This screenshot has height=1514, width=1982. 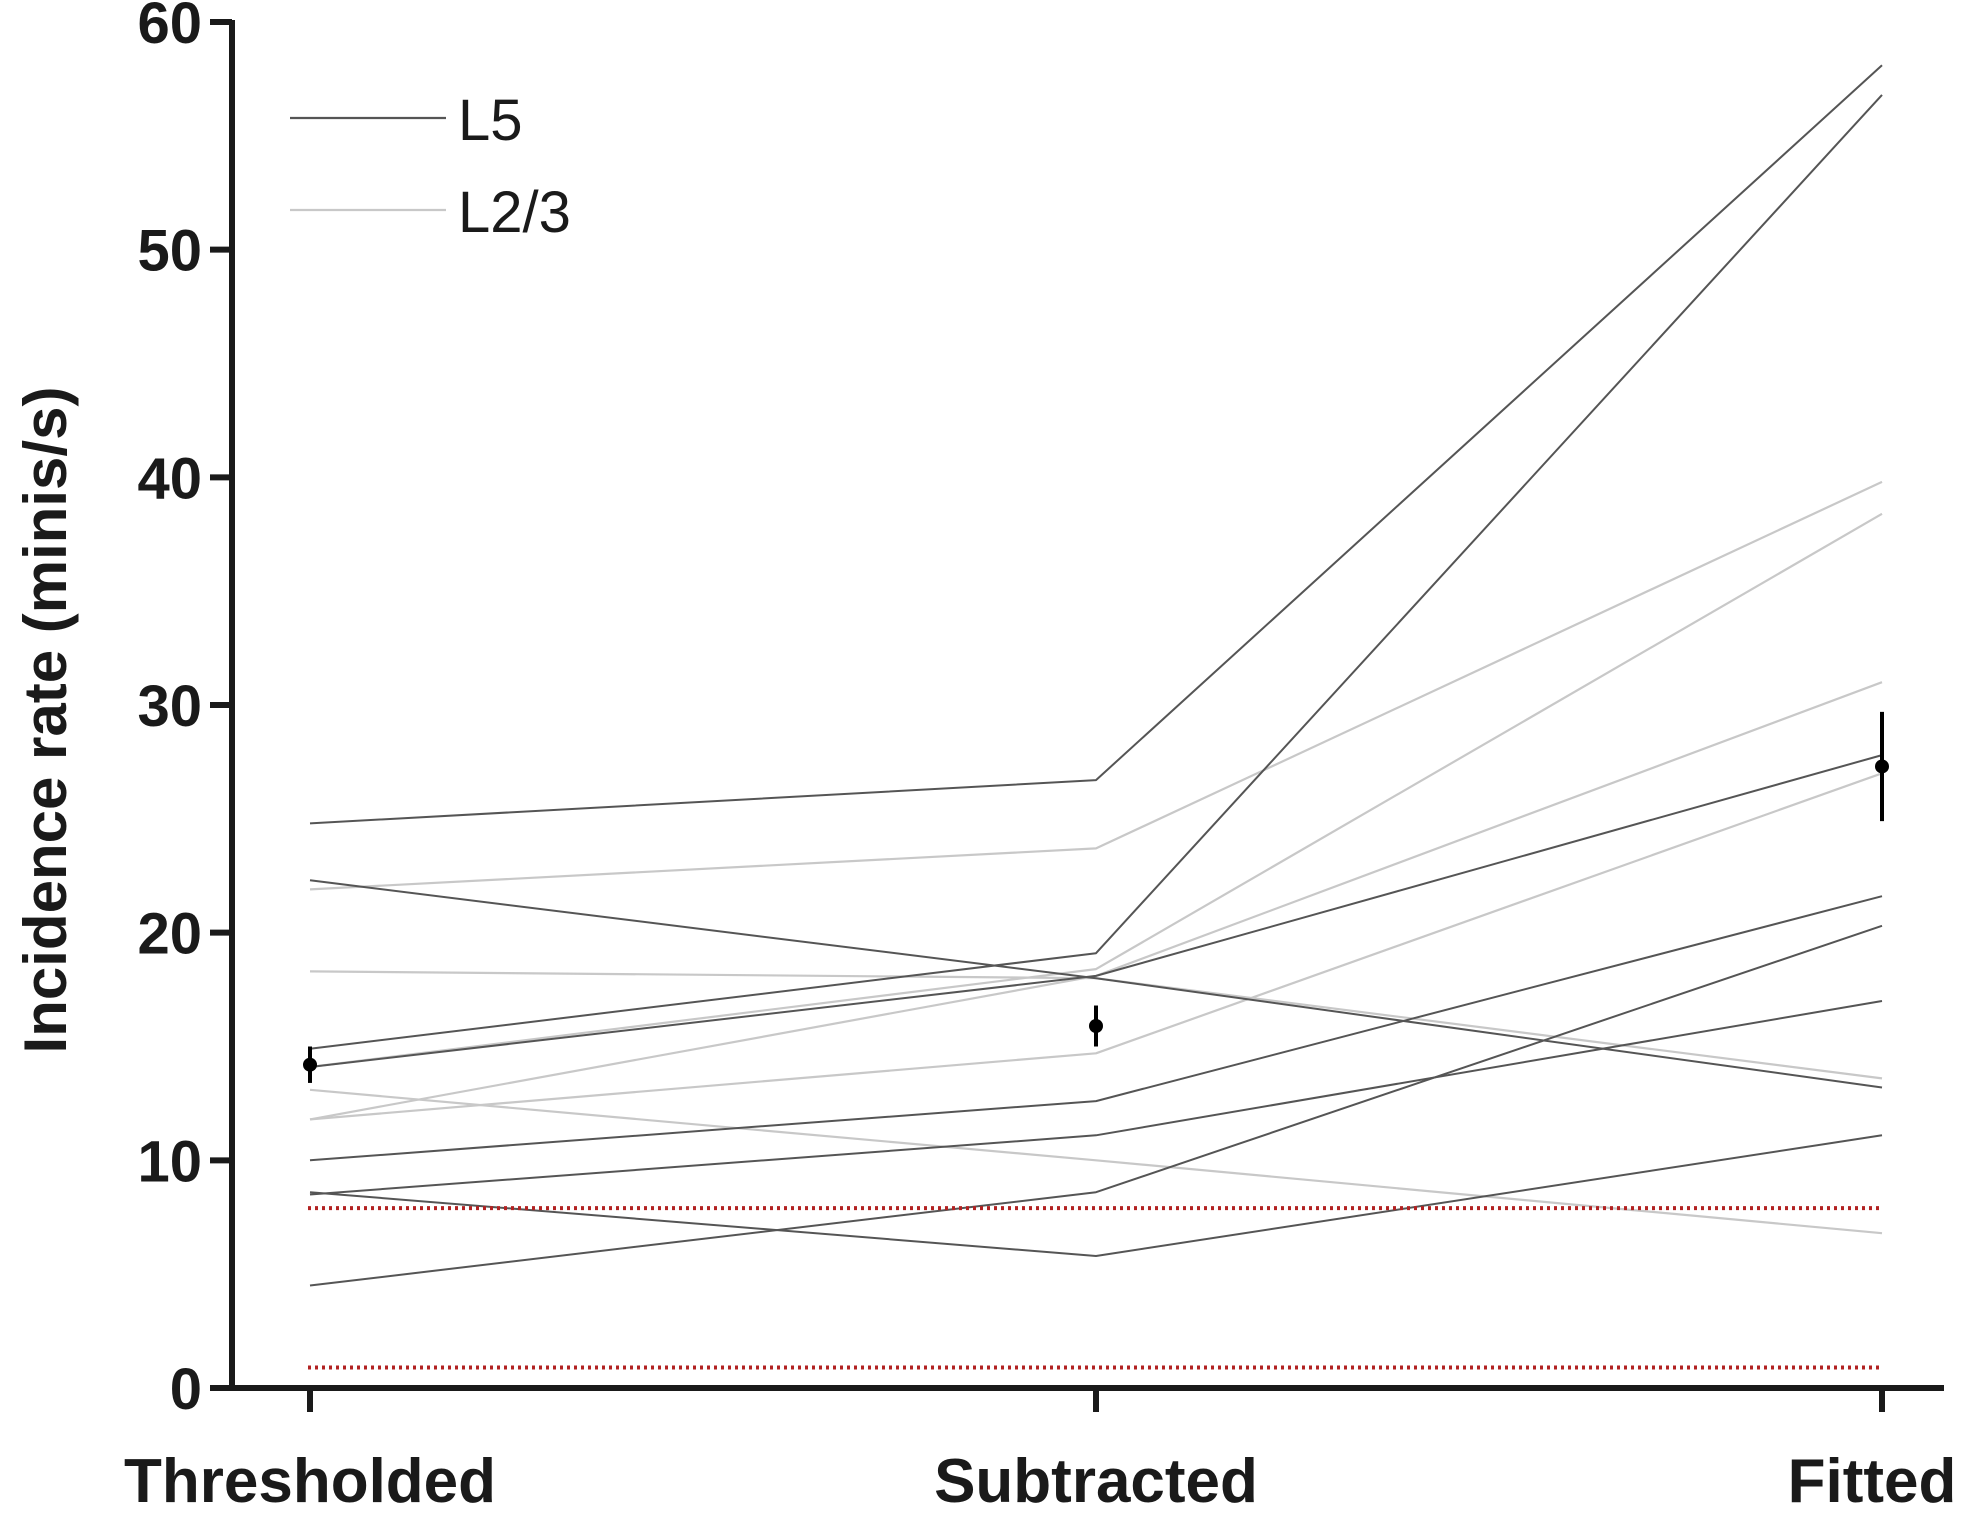 What do you see at coordinates (169, 934) in the screenshot?
I see `y-tick-label-20: 20` at bounding box center [169, 934].